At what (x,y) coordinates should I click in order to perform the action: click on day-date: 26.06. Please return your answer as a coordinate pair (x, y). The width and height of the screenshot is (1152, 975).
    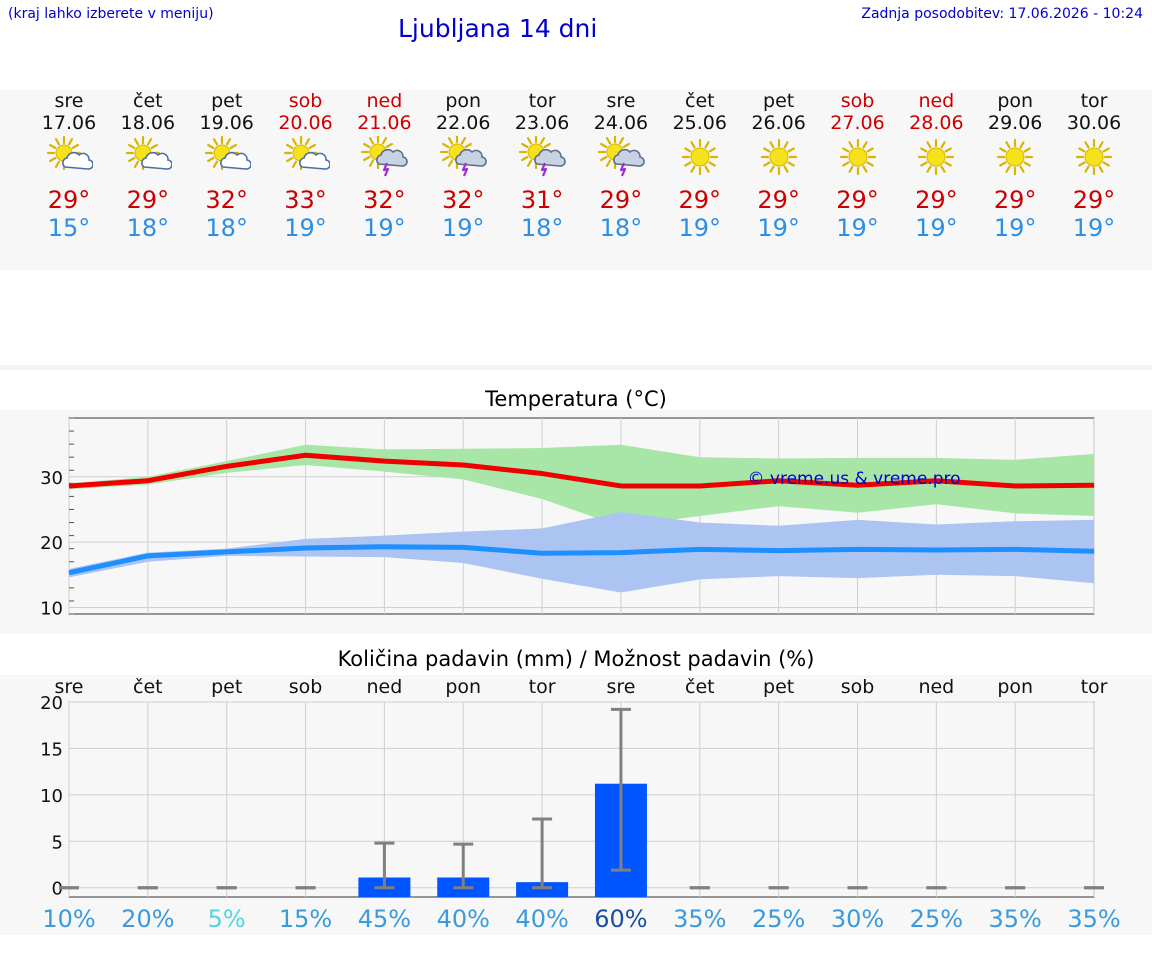
    Looking at the image, I should click on (778, 123).